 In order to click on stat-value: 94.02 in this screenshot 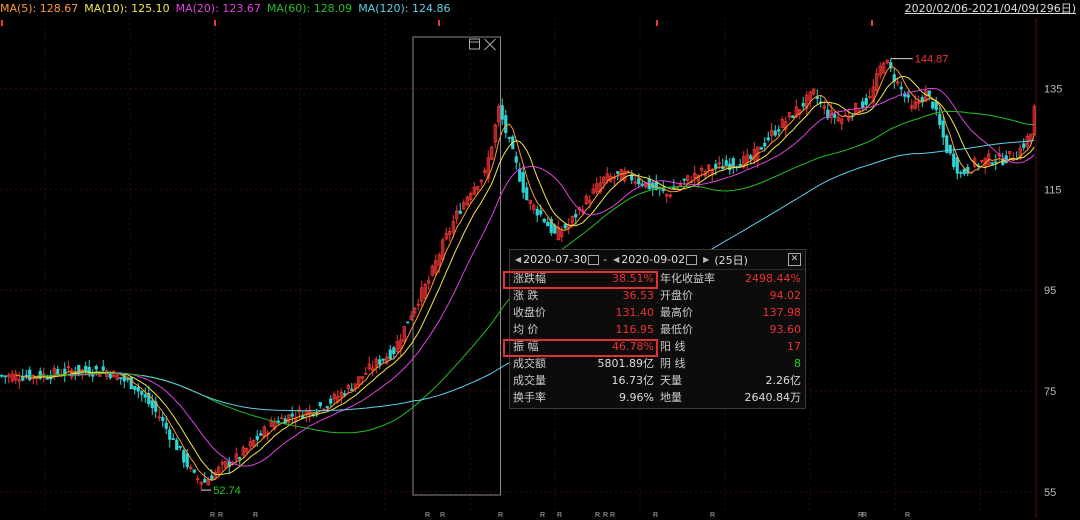, I will do `click(785, 295)`.